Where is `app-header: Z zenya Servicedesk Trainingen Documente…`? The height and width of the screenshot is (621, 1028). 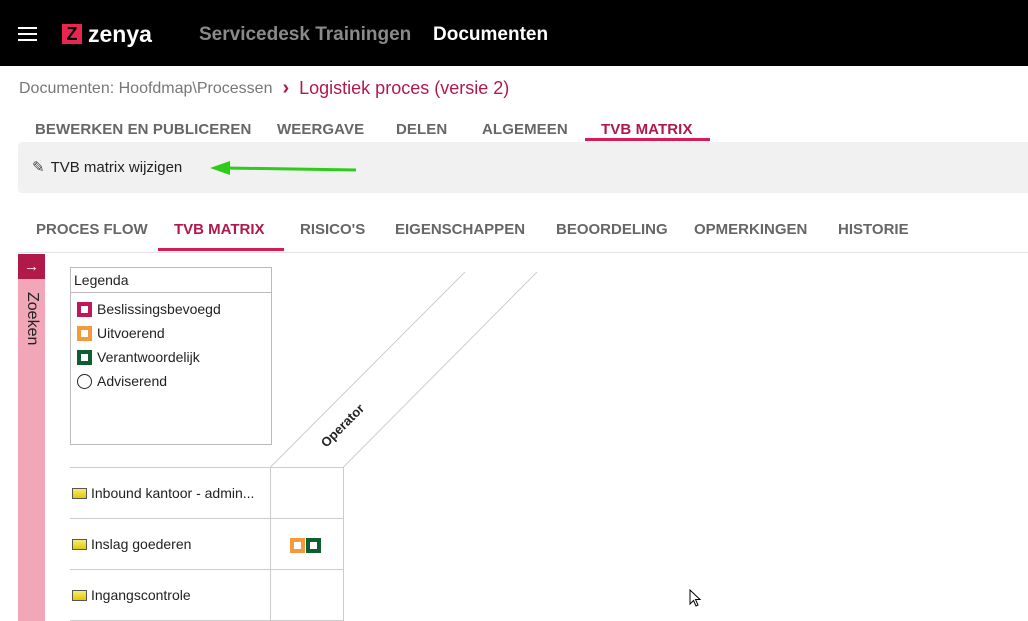 app-header: Z zenya Servicedesk Trainingen Documente… is located at coordinates (514, 33).